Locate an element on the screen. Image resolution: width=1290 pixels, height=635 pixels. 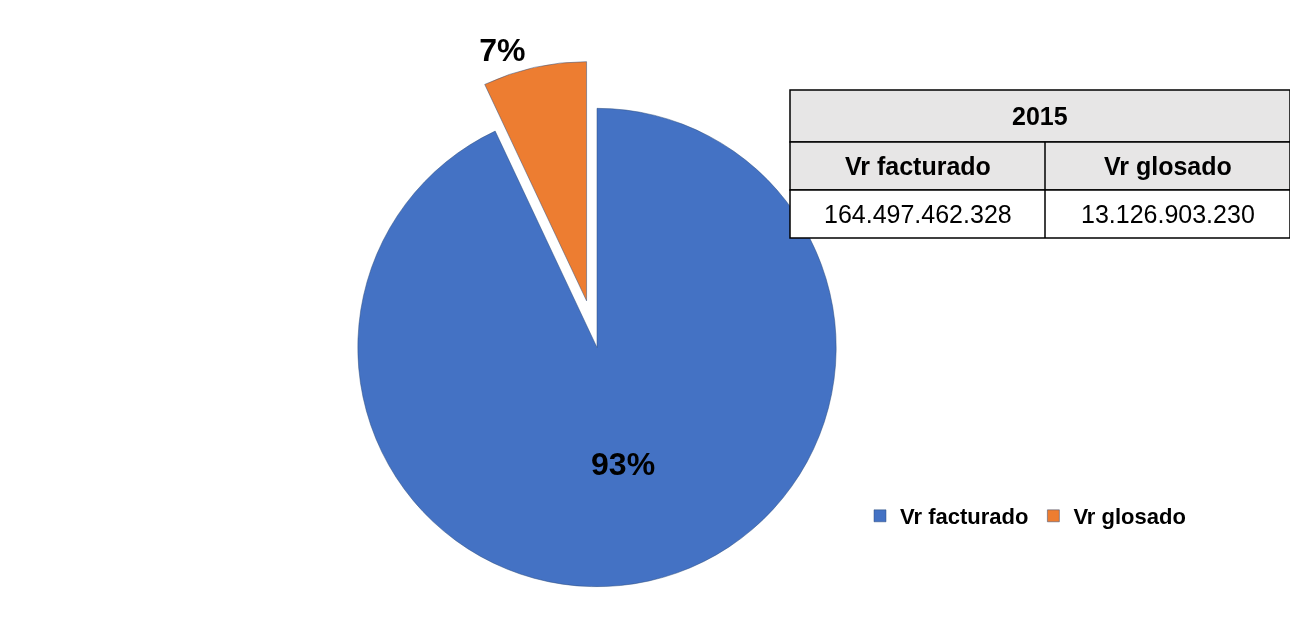
slice-label: Vr facturado is located at coordinates (918, 166).